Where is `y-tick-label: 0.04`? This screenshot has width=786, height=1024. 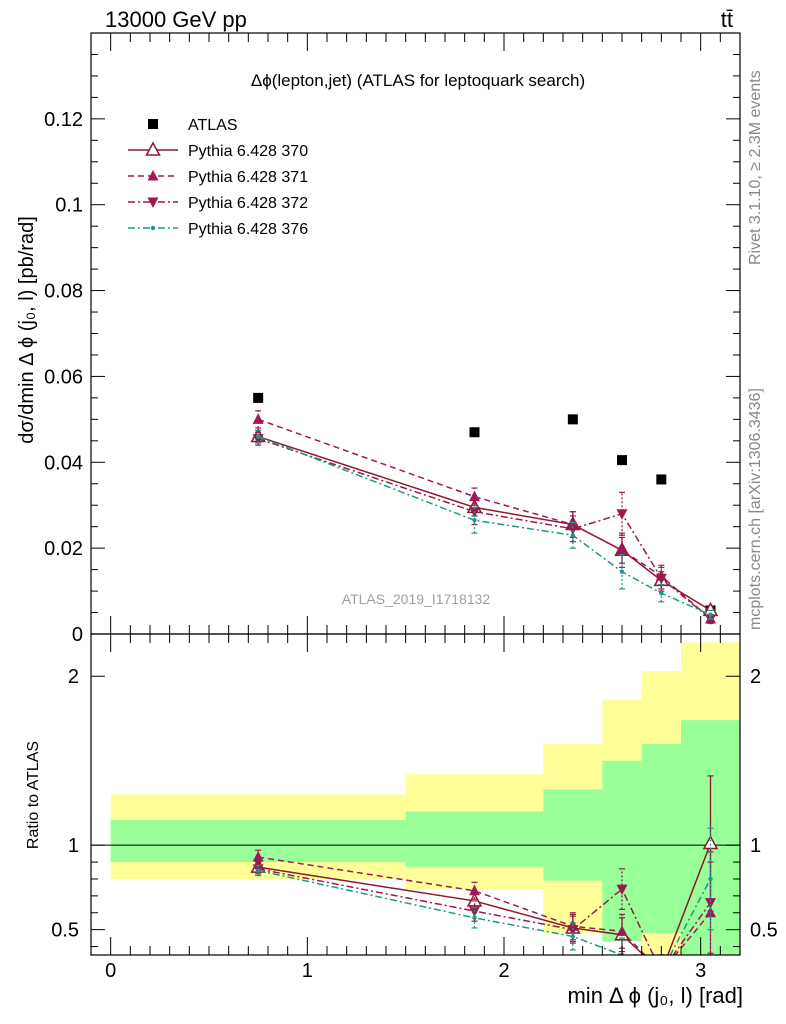 y-tick-label: 0.04 is located at coordinates (63, 463).